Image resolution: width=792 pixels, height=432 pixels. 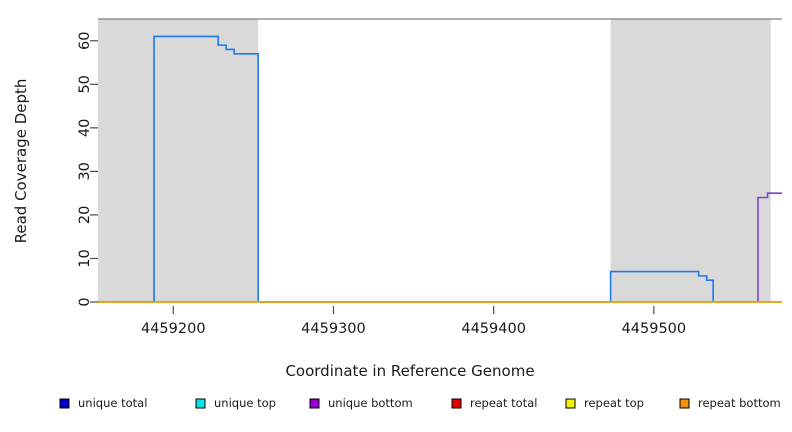 I want to click on y-tick-label-20: 20, so click(x=85, y=215).